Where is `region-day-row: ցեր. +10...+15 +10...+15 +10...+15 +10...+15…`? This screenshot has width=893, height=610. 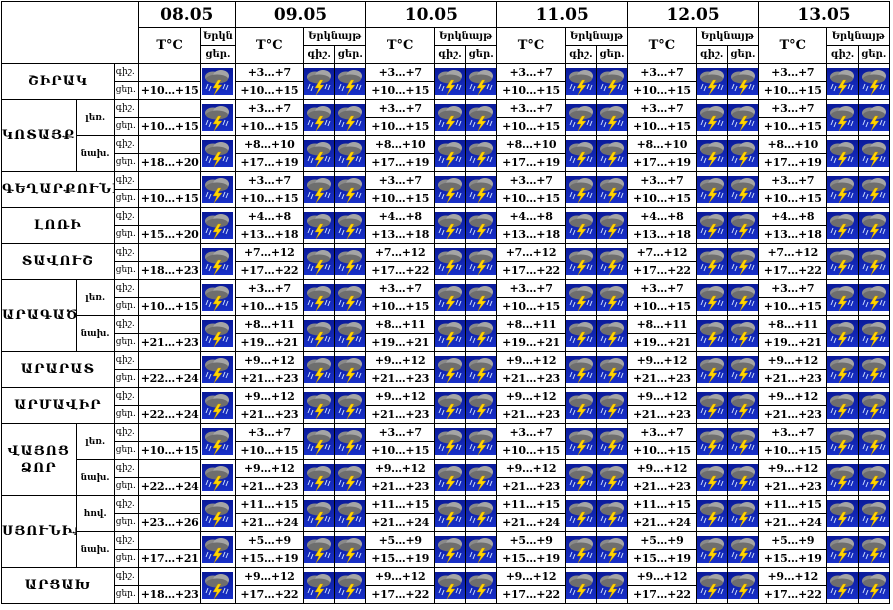
region-day-row: ցեր. +10...+15 +10...+15 +10...+15 +10...+15… is located at coordinates (446, 306).